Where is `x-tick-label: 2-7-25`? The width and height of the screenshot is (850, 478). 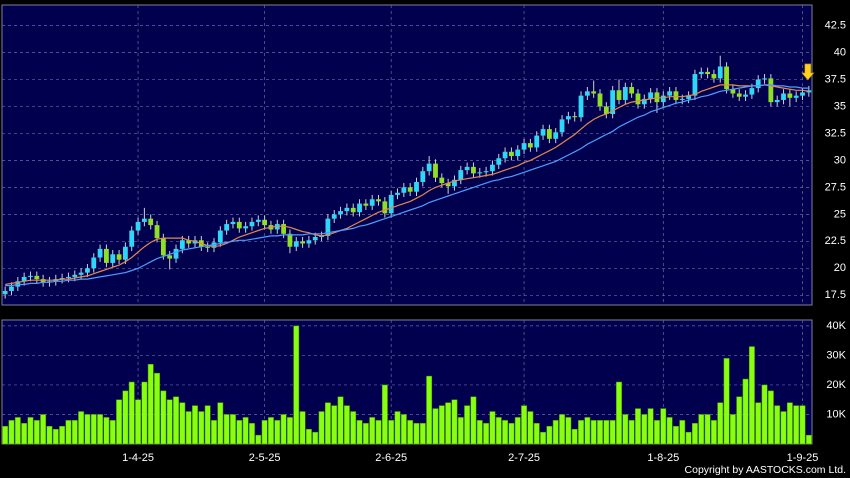 x-tick-label: 2-7-25 is located at coordinates (524, 458).